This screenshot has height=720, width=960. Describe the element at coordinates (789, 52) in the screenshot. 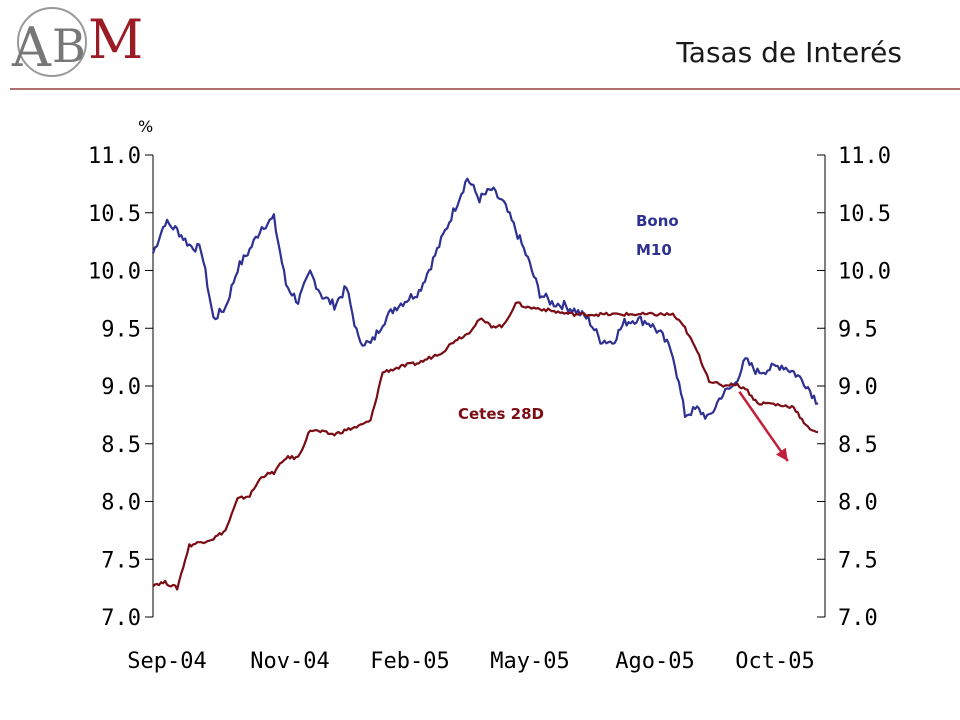

I see `page-title: Tasas de Interés` at that location.